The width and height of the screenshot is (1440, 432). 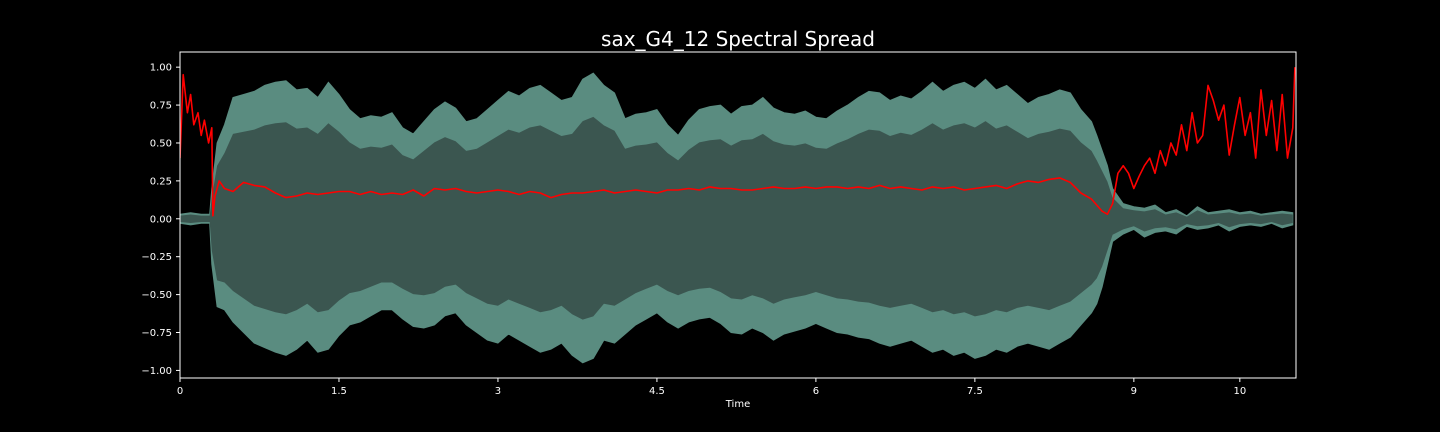 What do you see at coordinates (161, 143) in the screenshot?
I see `y-tick-label: 0.50` at bounding box center [161, 143].